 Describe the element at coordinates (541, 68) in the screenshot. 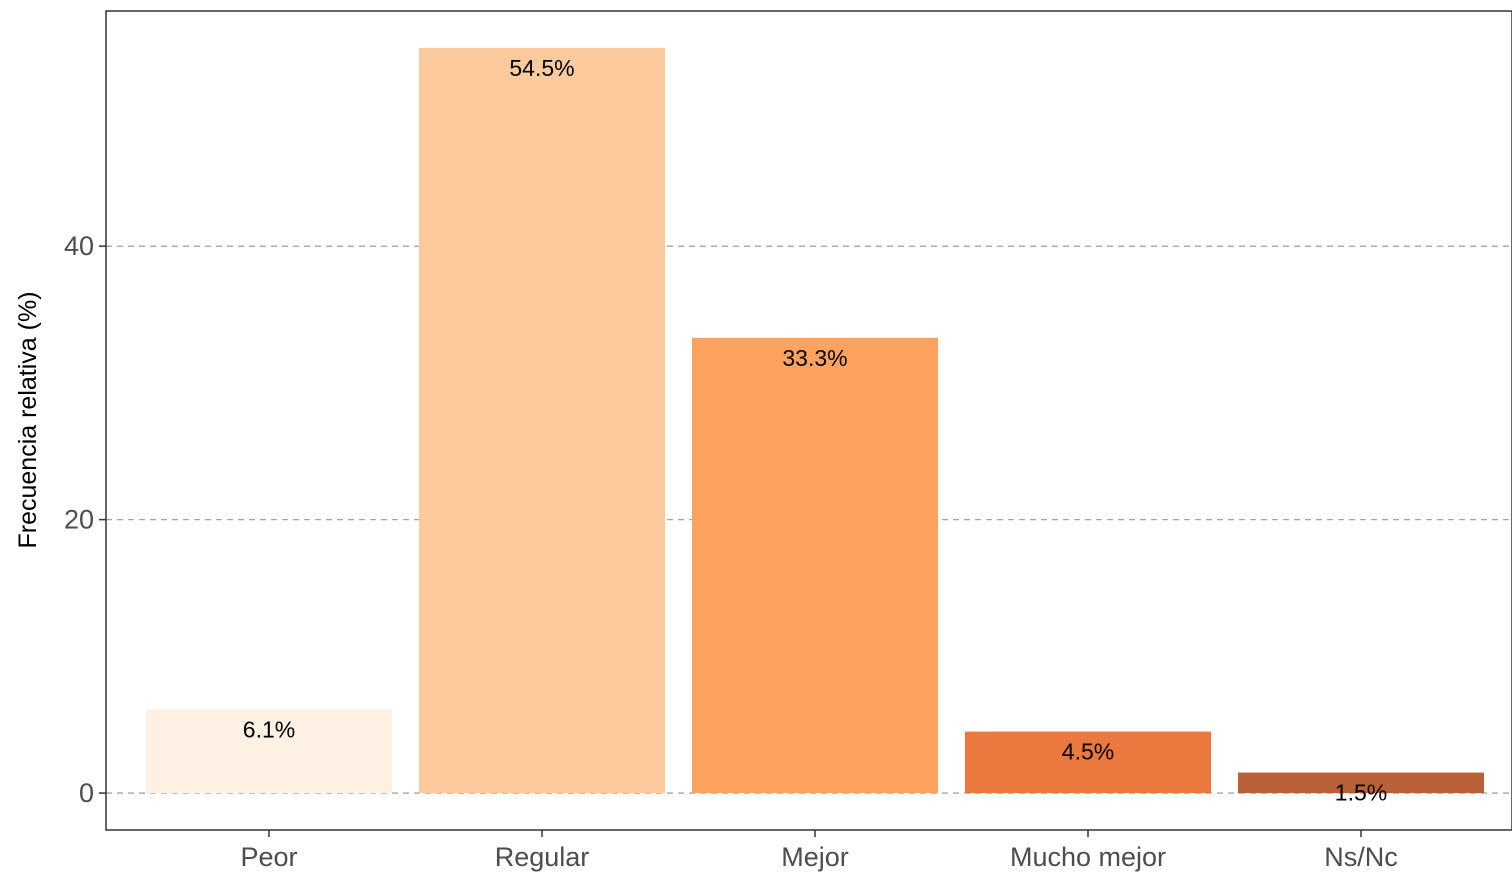

I see `bar-value-label: 54.5%` at that location.